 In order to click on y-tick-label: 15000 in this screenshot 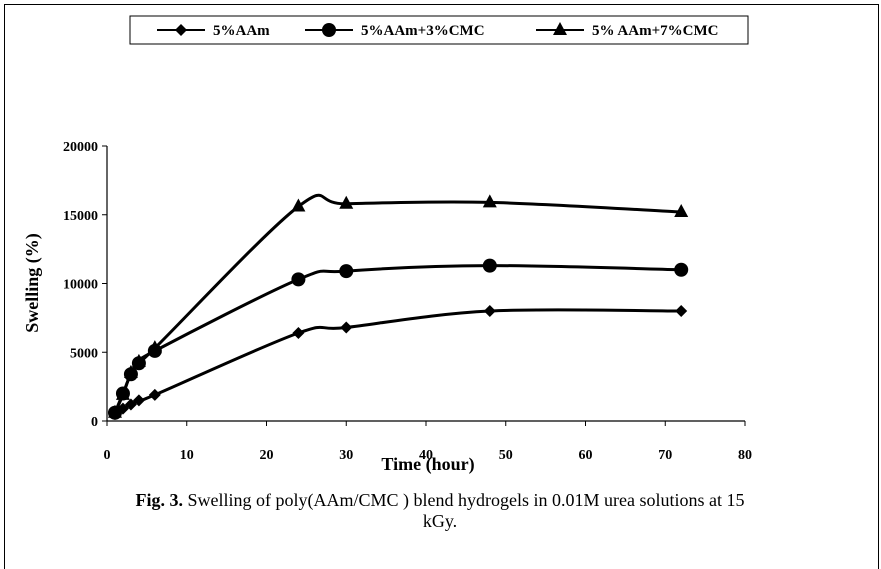, I will do `click(80, 216)`.